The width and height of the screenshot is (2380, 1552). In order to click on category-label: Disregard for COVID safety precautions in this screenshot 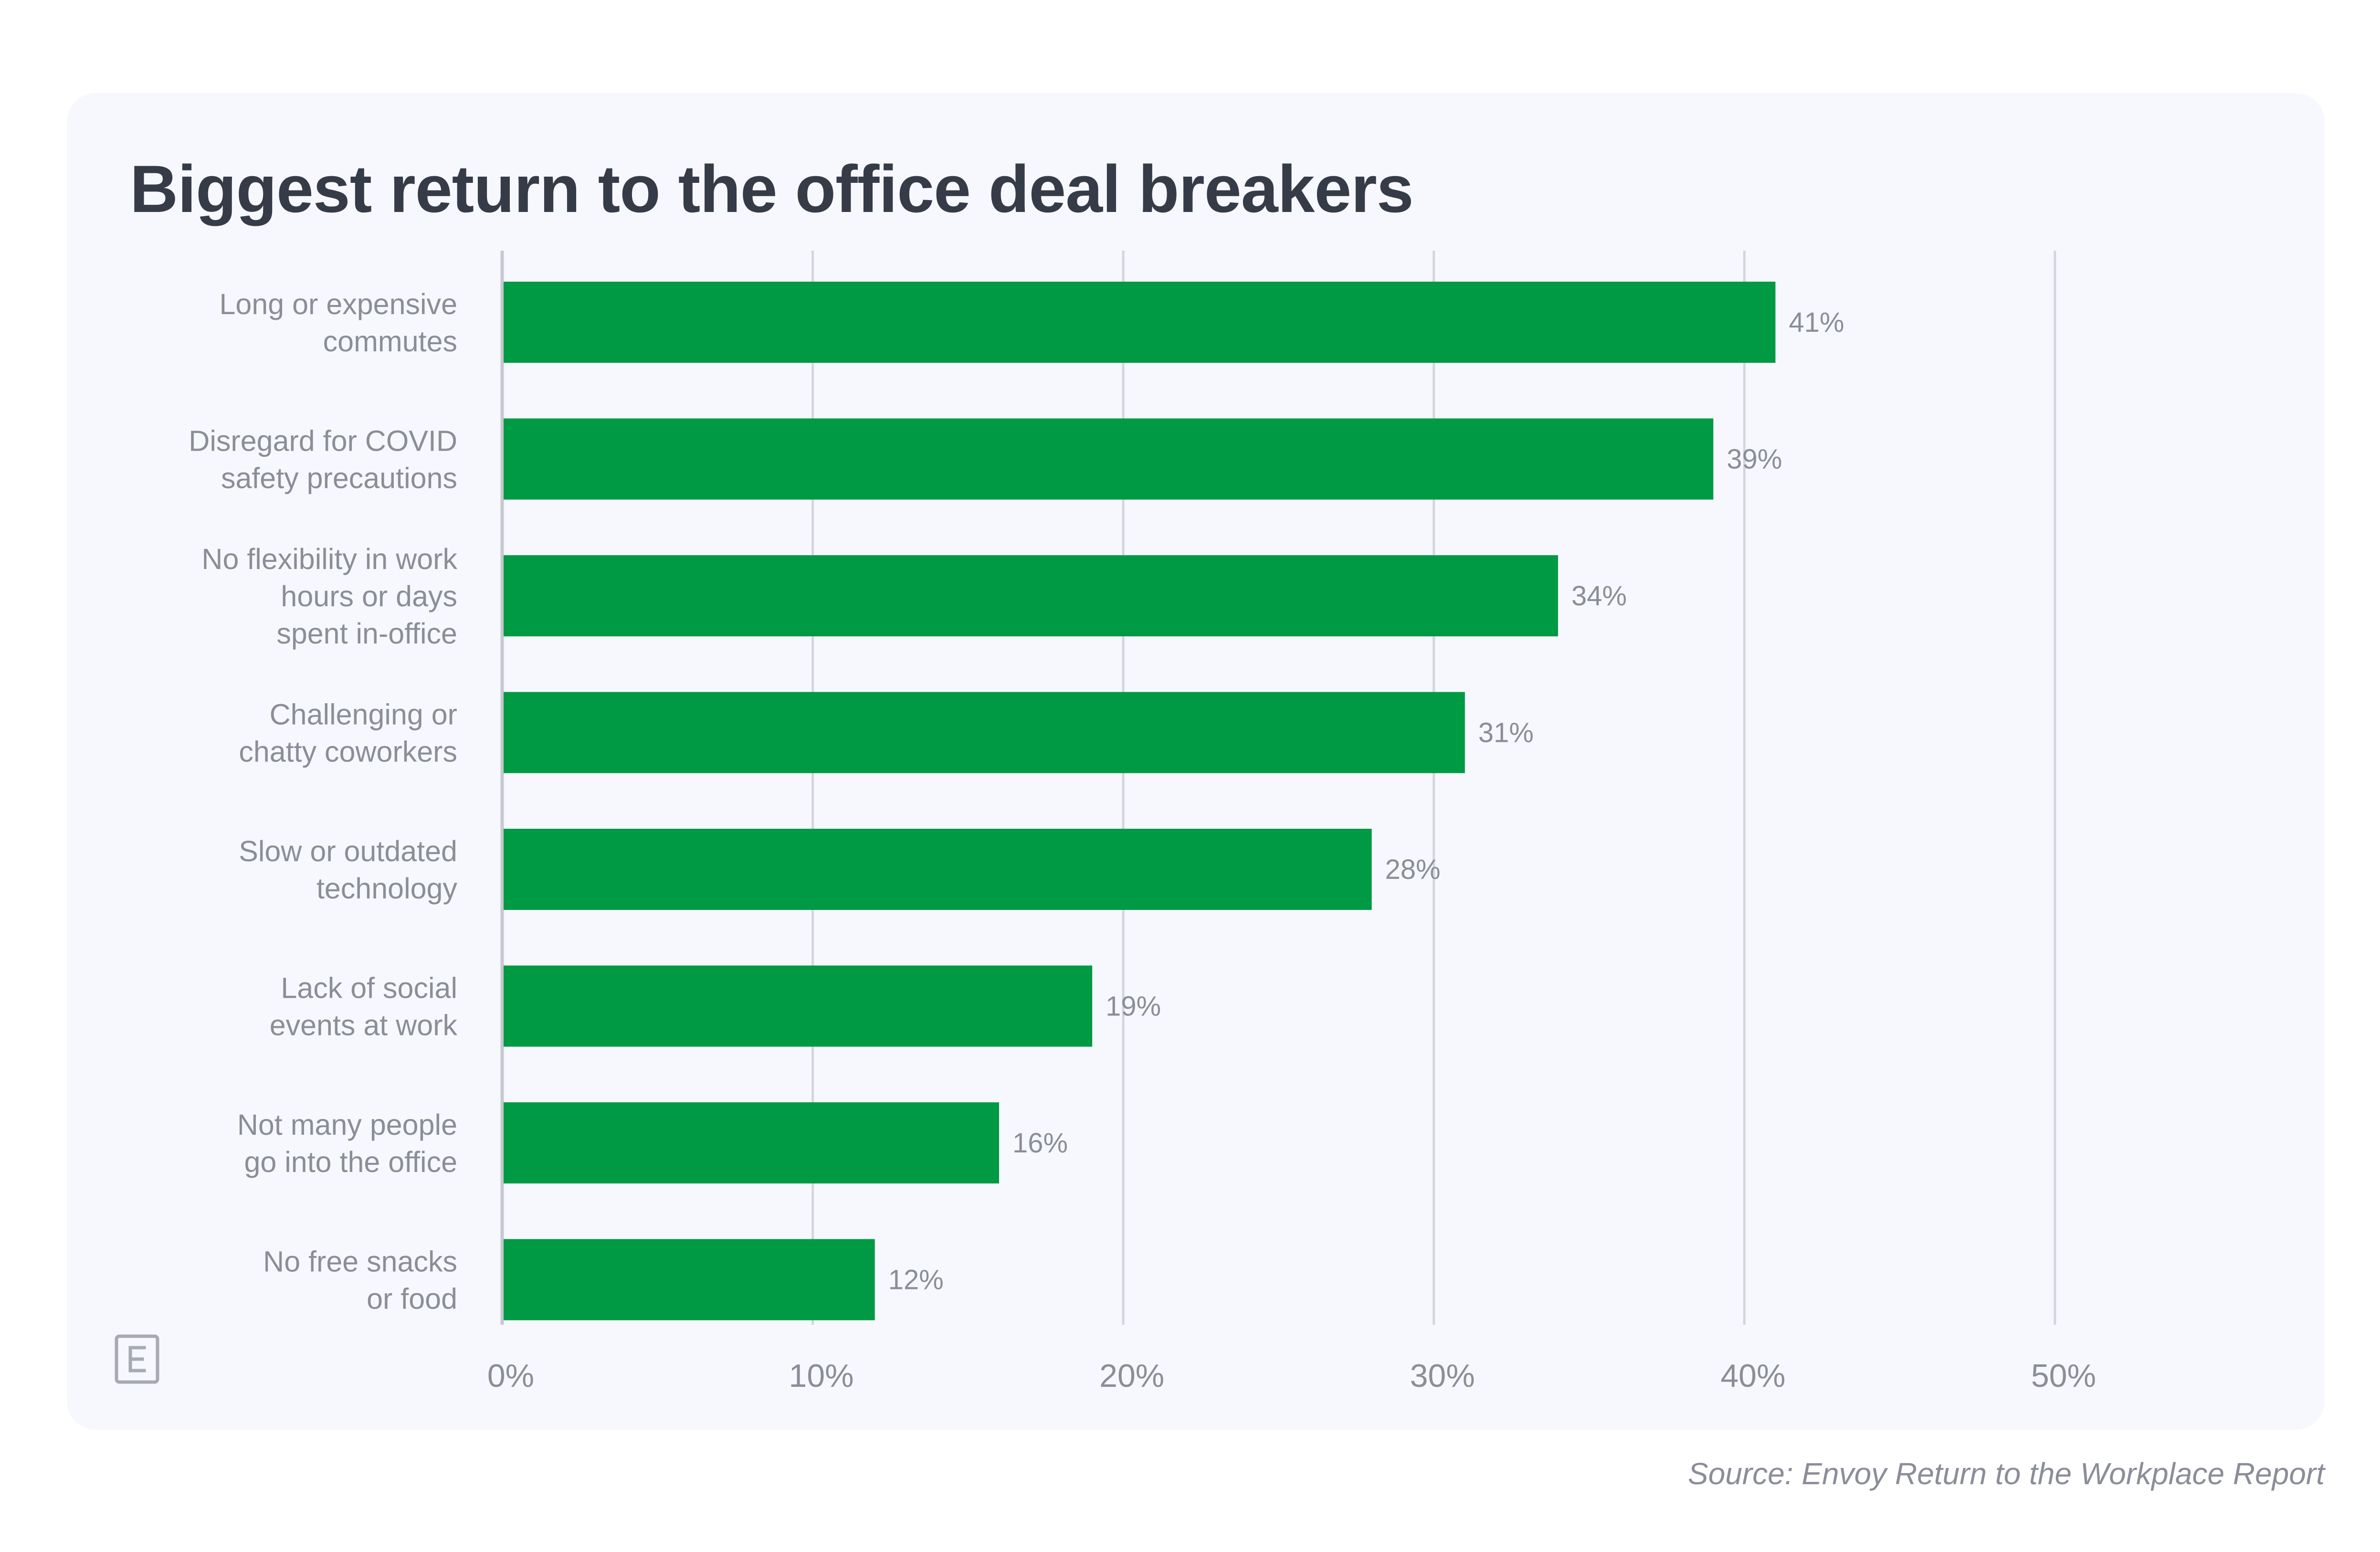, I will do `click(323, 460)`.